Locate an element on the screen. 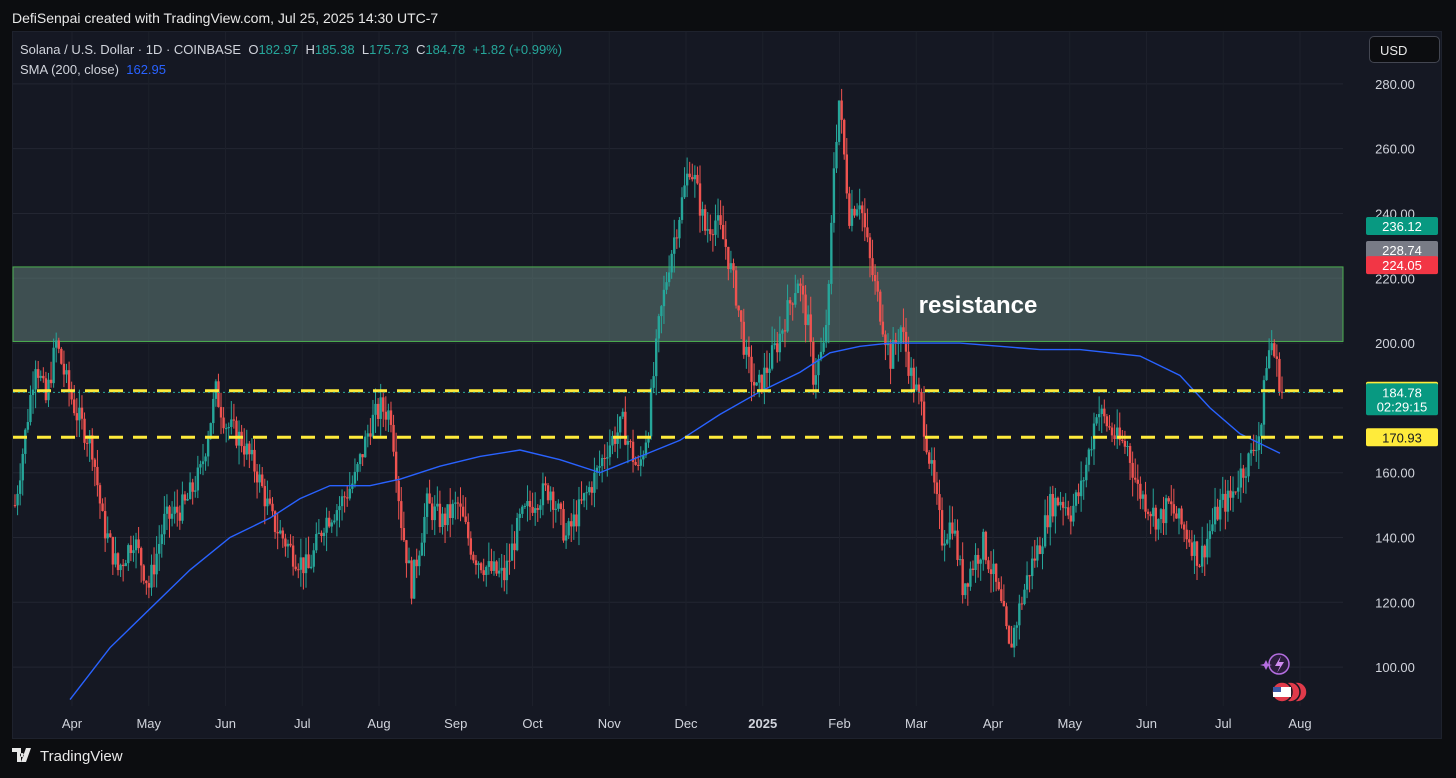 Image resolution: width=1456 pixels, height=778 pixels. x-tick-label: Jun is located at coordinates (225, 723).